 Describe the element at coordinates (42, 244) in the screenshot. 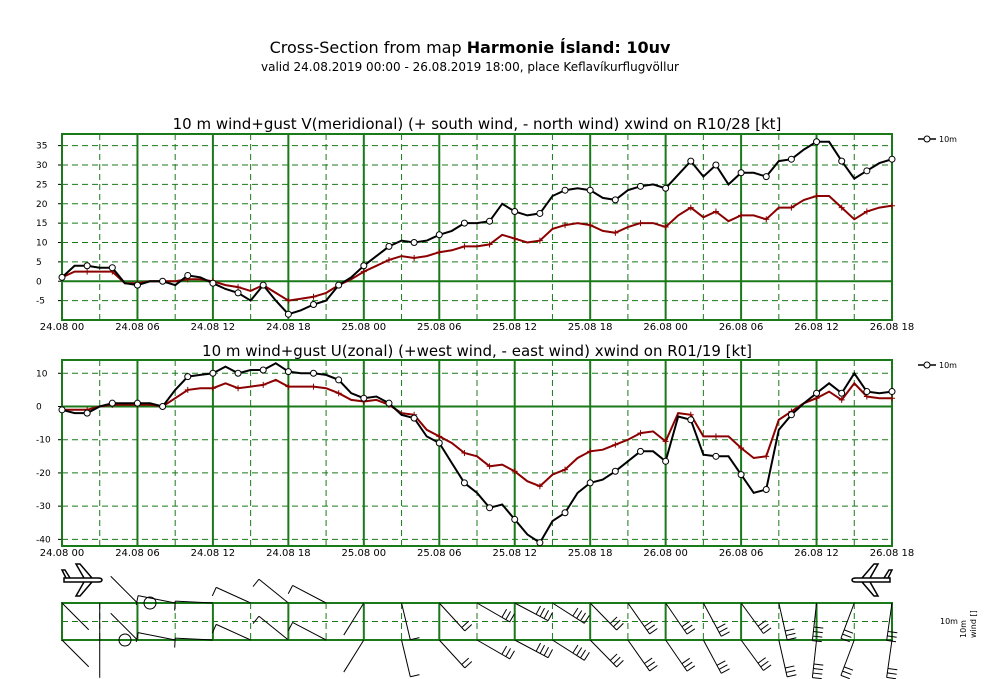

I see `y-tick-label: 10` at that location.